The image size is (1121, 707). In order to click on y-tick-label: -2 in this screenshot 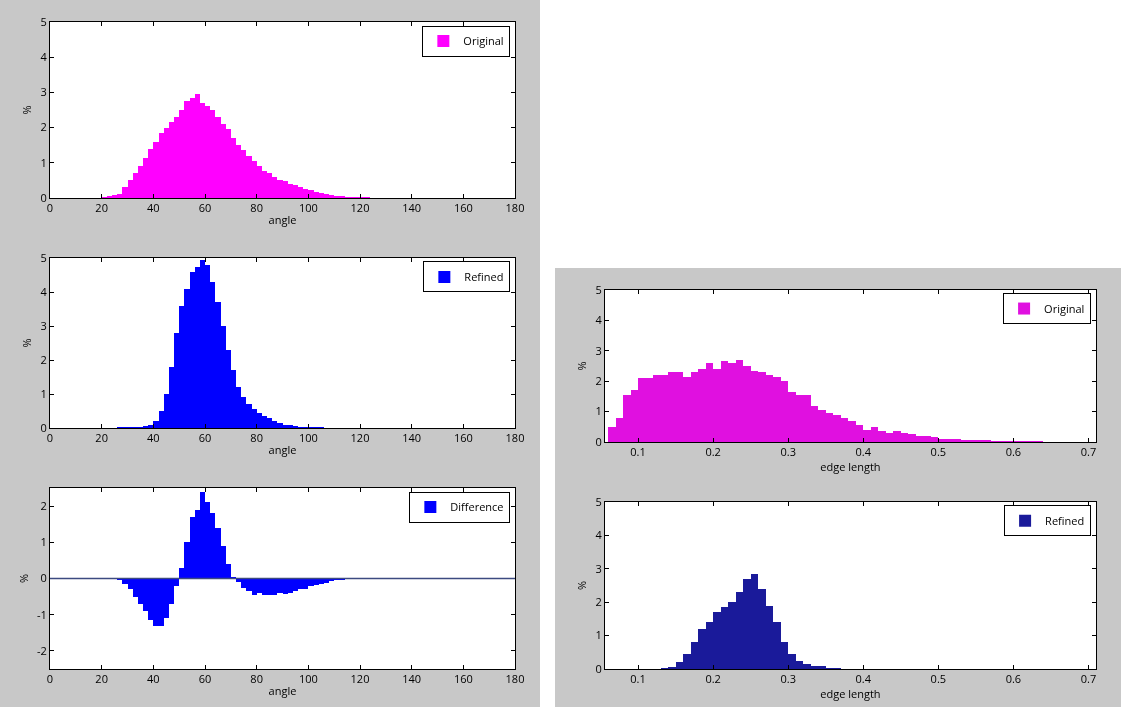, I will do `click(41, 650)`.